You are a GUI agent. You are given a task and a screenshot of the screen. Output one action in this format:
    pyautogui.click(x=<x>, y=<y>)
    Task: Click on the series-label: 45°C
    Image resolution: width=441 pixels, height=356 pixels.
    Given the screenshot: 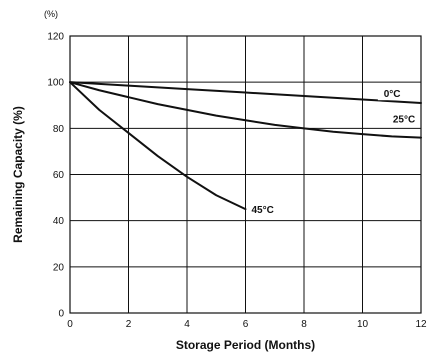 What is the action you would take?
    pyautogui.click(x=263, y=210)
    